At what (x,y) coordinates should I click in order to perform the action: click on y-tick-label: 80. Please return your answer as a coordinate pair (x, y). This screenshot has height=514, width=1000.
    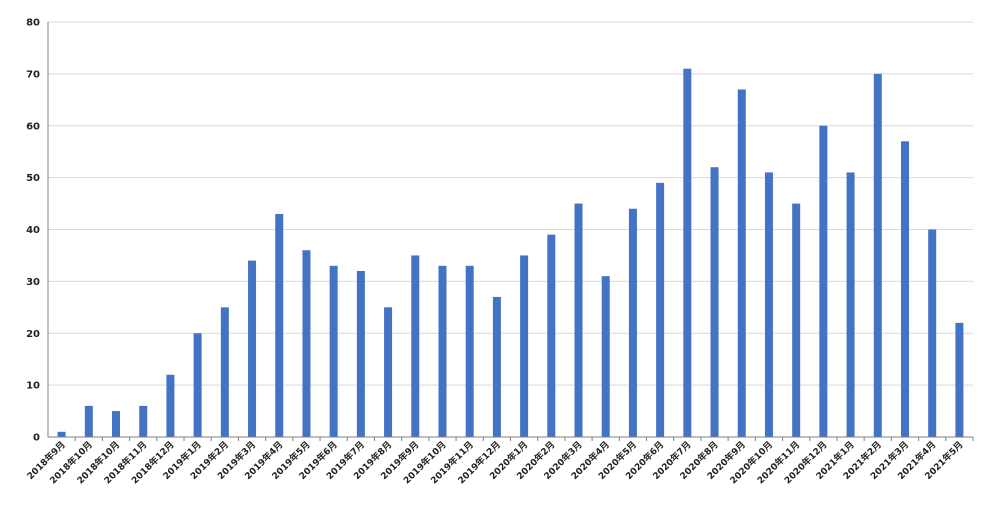
    Looking at the image, I should click on (33, 23).